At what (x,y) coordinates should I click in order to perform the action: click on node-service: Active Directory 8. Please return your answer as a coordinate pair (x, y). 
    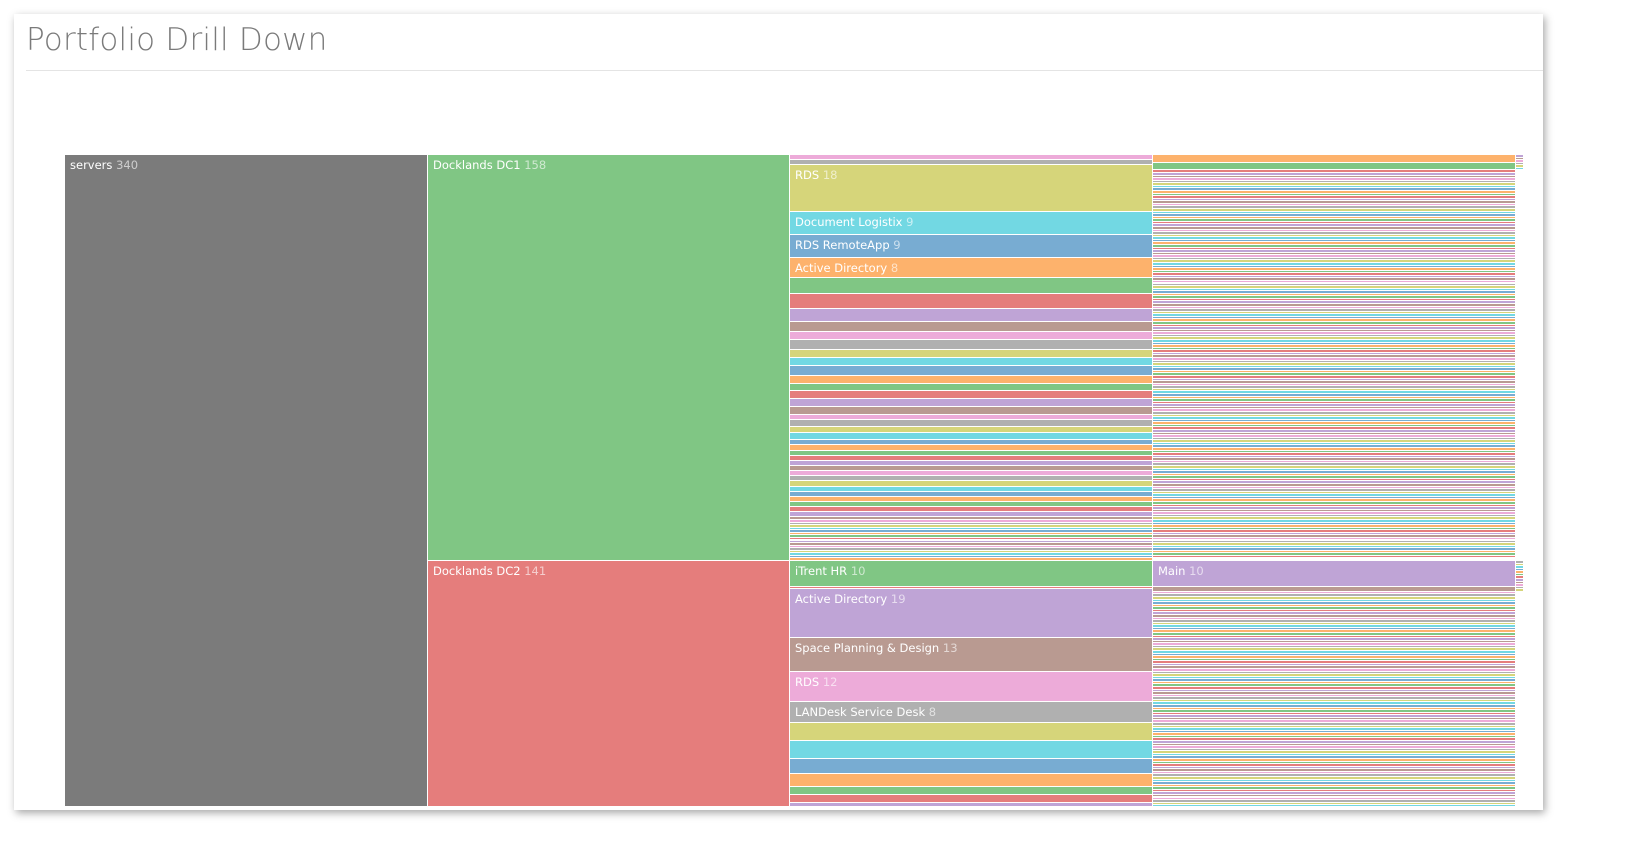
    Looking at the image, I should click on (971, 268).